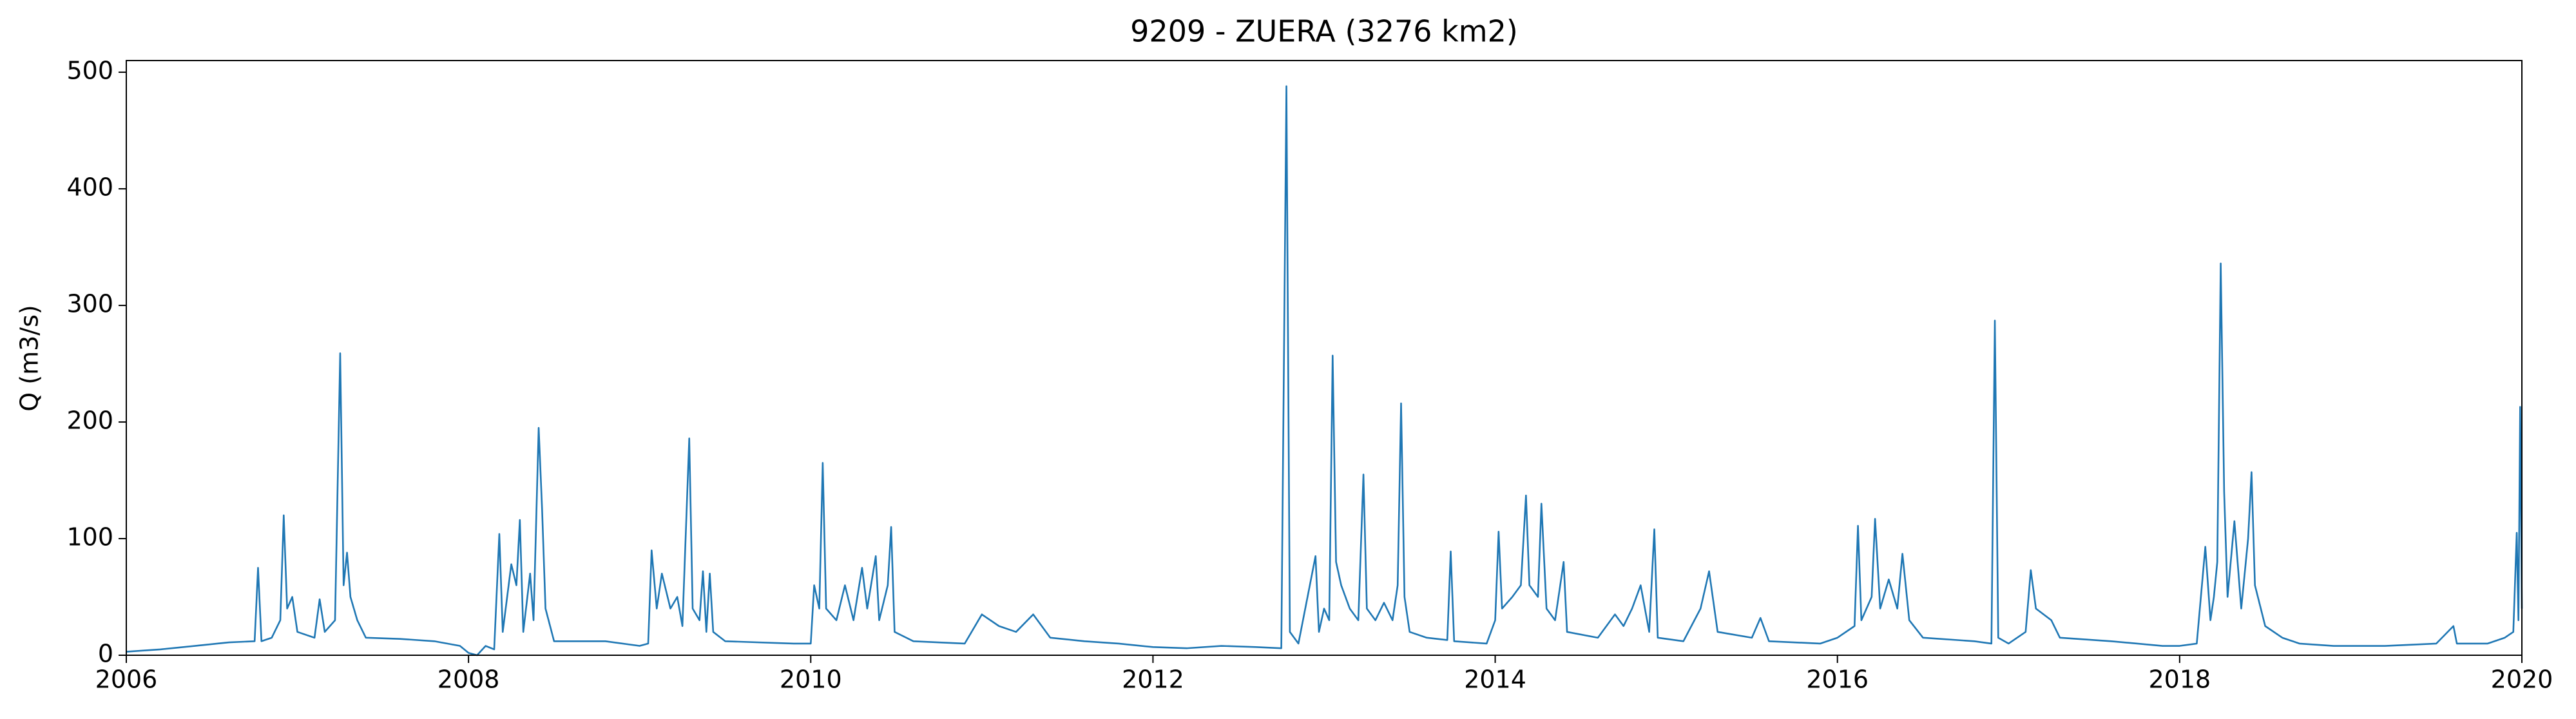 The height and width of the screenshot is (719, 2576). I want to click on y-axis-label: Q (m3/s), so click(29, 358).